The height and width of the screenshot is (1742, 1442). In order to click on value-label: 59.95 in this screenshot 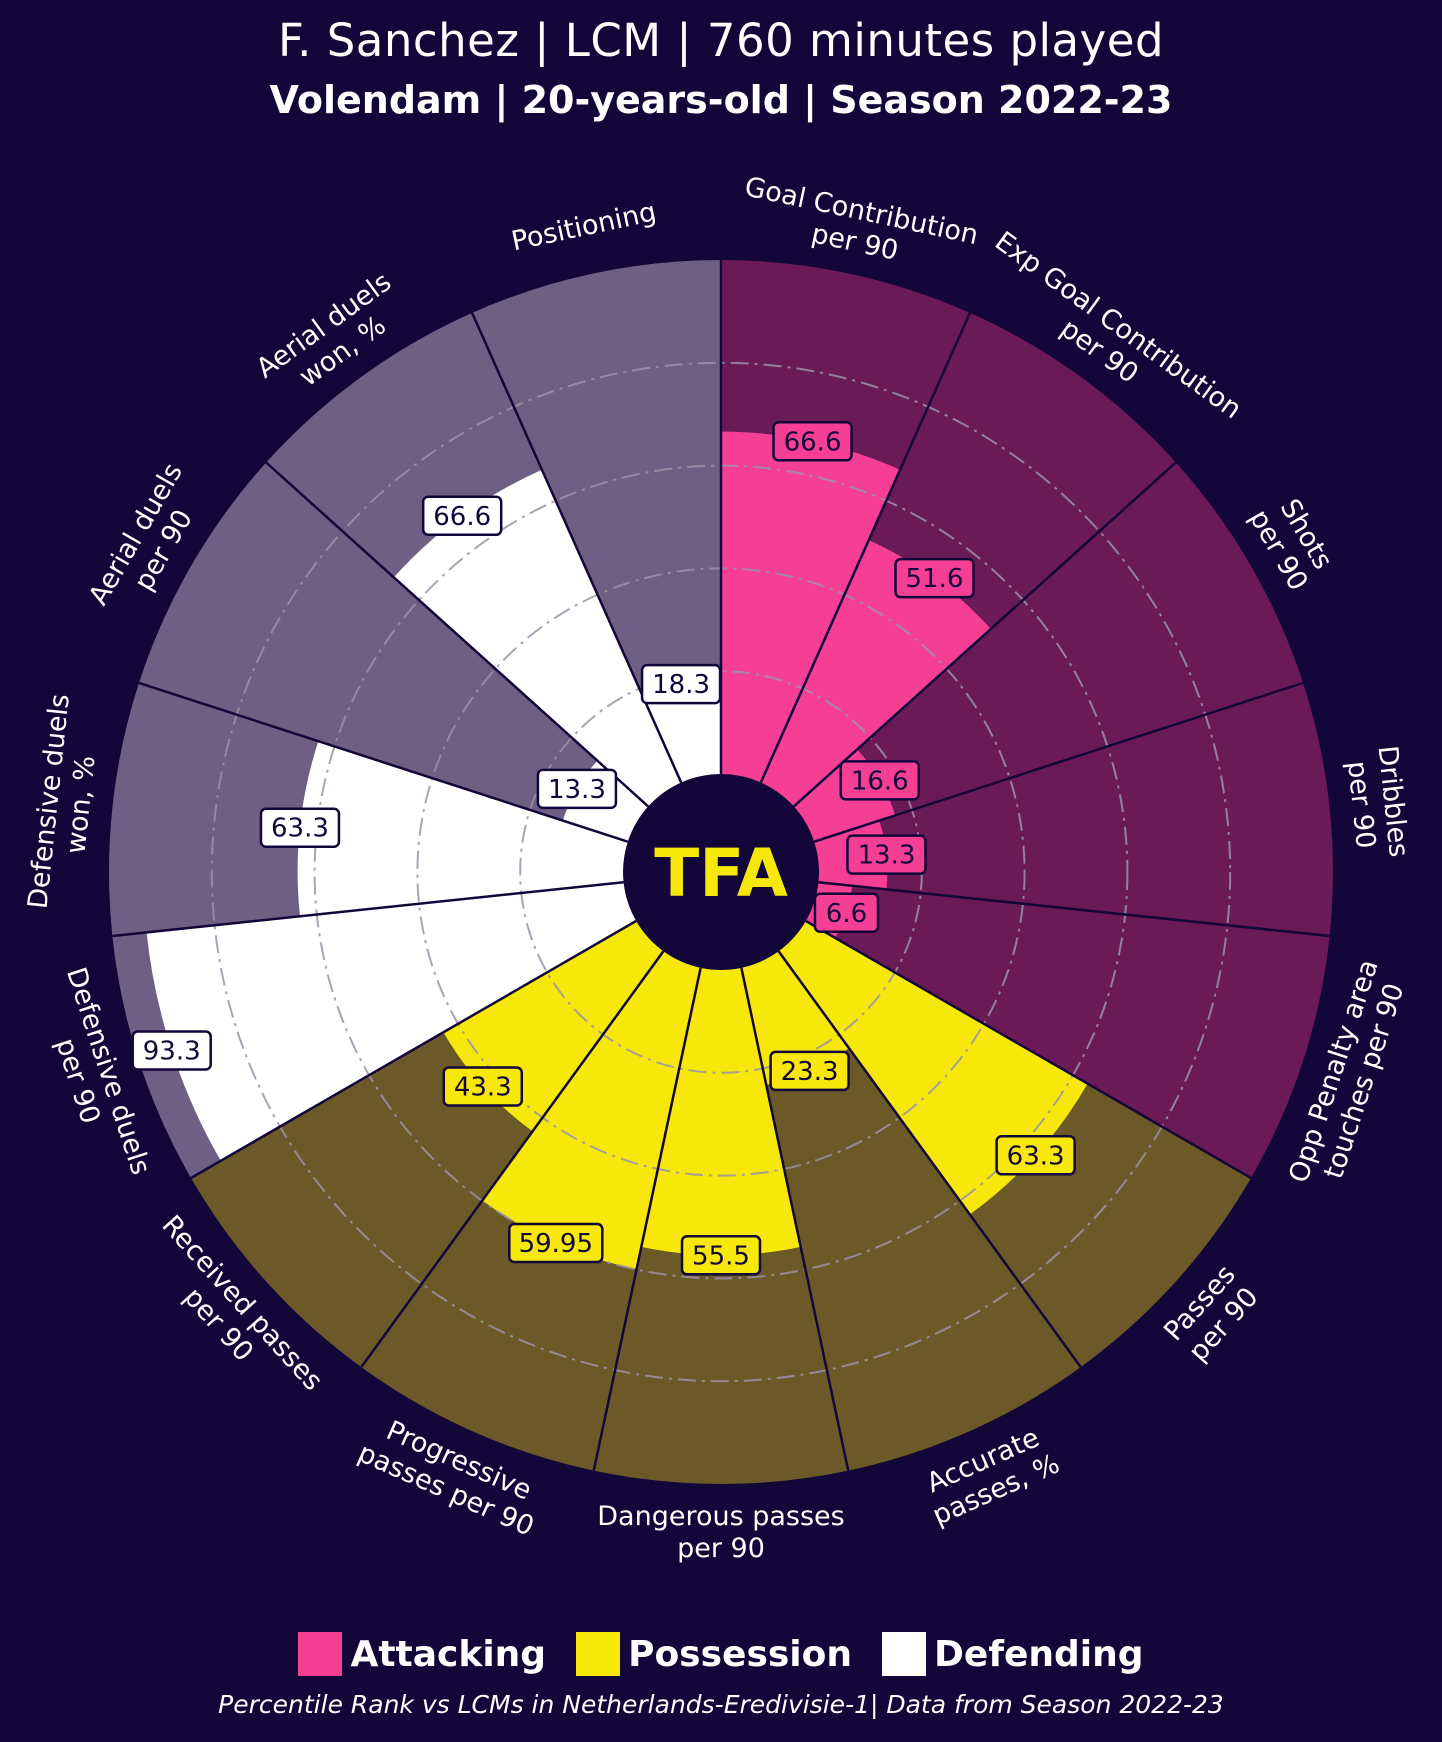, I will do `click(556, 1244)`.